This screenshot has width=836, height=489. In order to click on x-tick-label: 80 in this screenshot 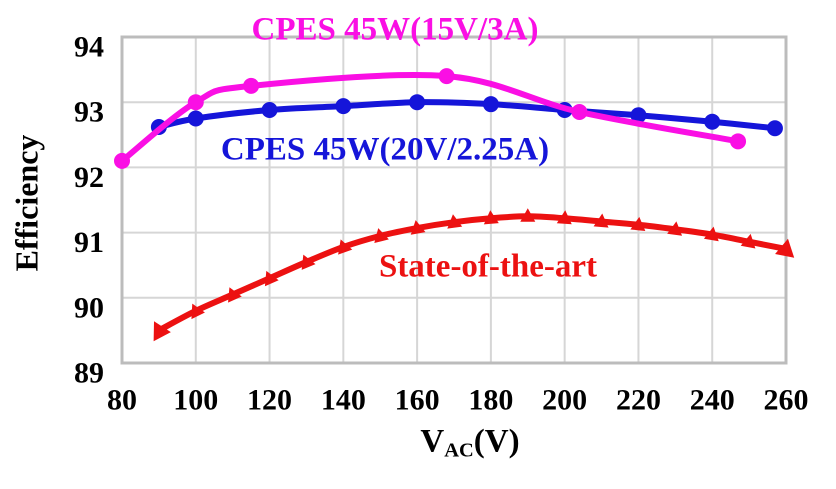, I will do `click(122, 400)`.